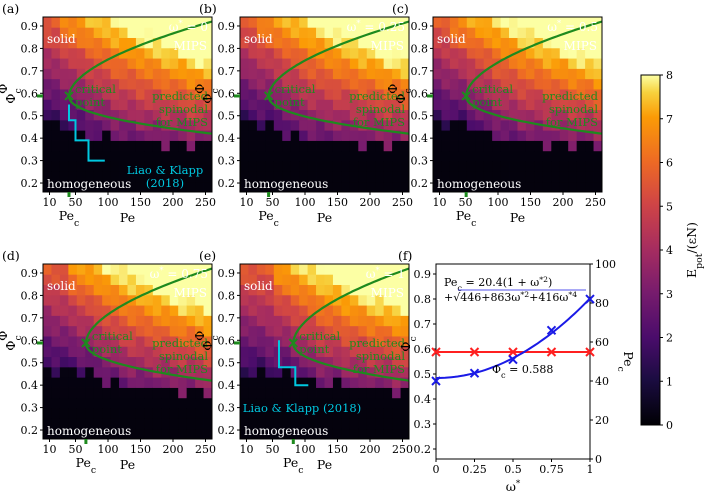 The image size is (704, 500). What do you see at coordinates (590, 352) in the screenshot?
I see `phi-c-marker` at bounding box center [590, 352].